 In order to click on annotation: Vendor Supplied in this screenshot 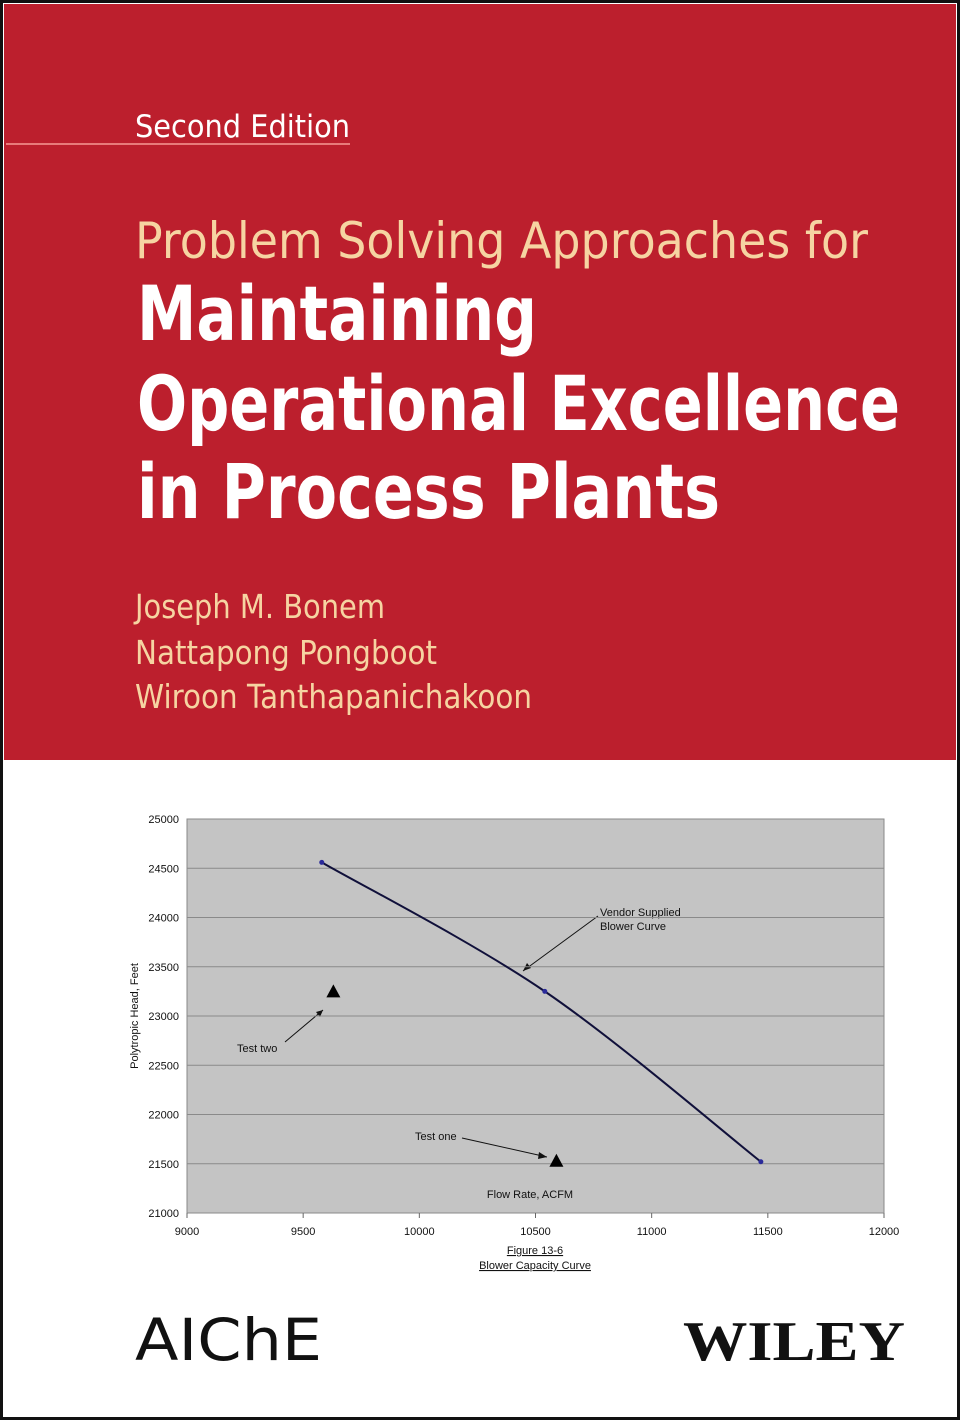, I will do `click(640, 913)`.